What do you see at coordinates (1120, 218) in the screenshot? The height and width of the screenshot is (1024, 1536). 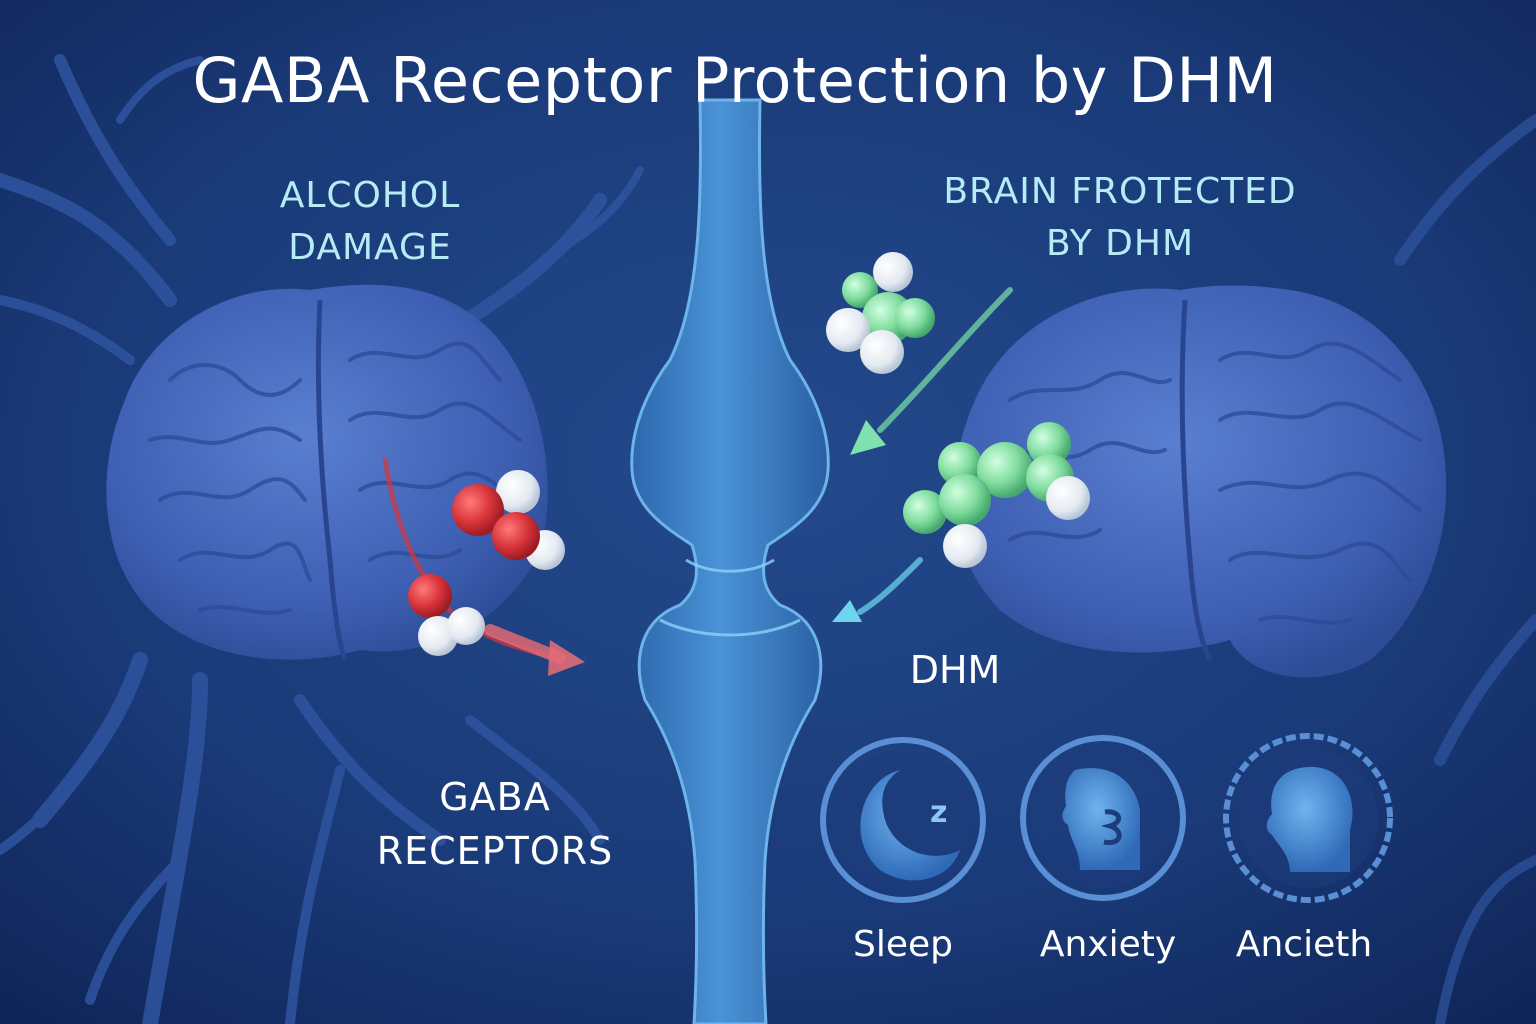 I see `brain-protected-heading: BRAIN FROTECTED BY DHM` at bounding box center [1120, 218].